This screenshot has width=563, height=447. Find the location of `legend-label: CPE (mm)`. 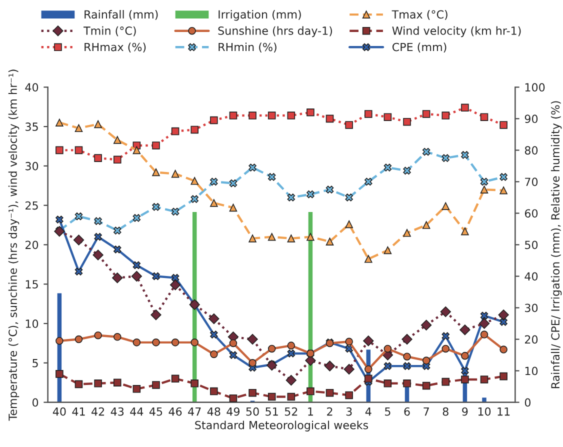

legend-label: CPE (mm) is located at coordinates (419, 47).